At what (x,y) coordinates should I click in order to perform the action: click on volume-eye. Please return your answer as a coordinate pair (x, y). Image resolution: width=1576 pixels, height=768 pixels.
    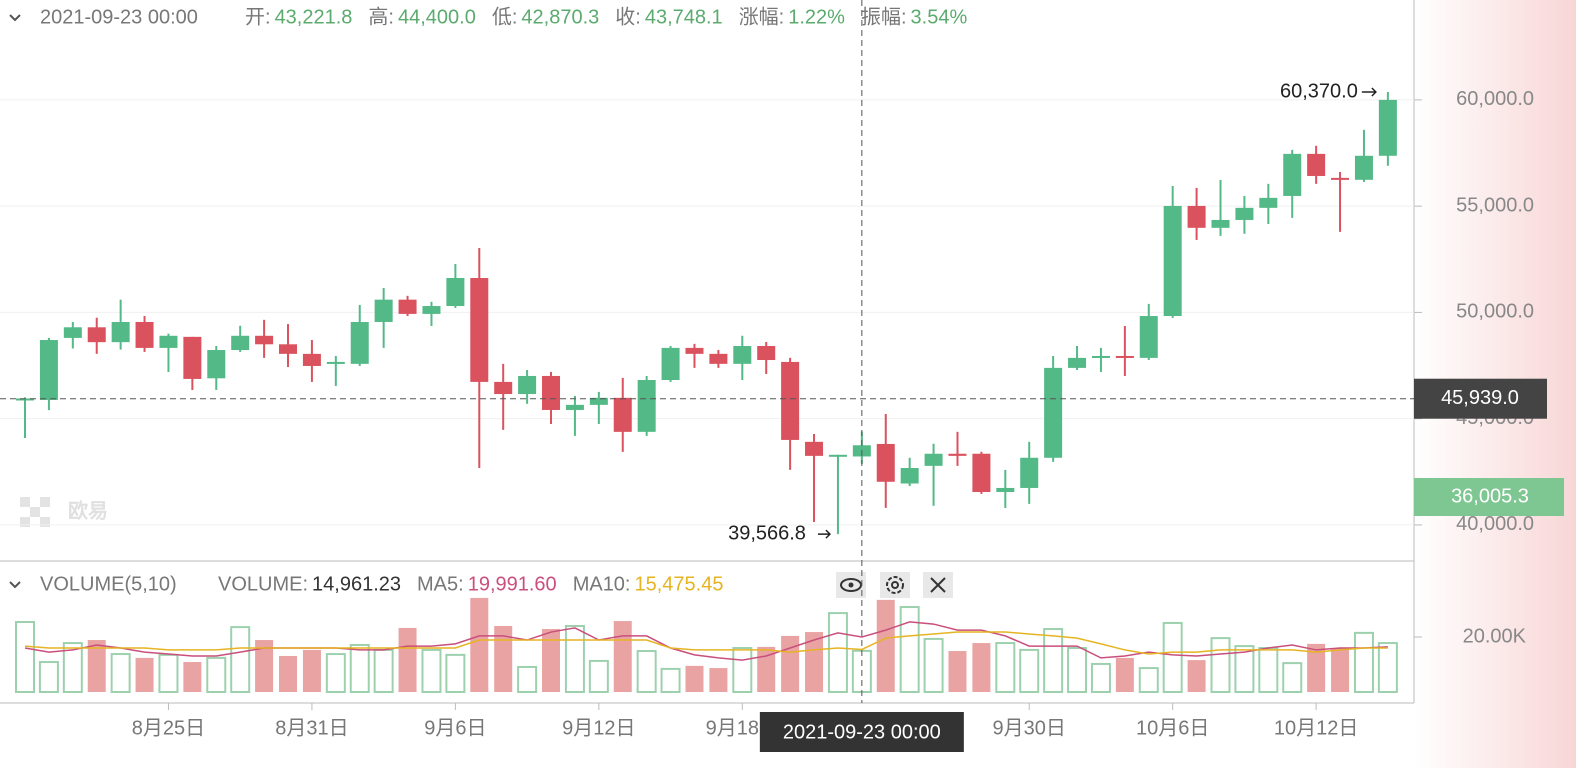
    Looking at the image, I should click on (851, 585).